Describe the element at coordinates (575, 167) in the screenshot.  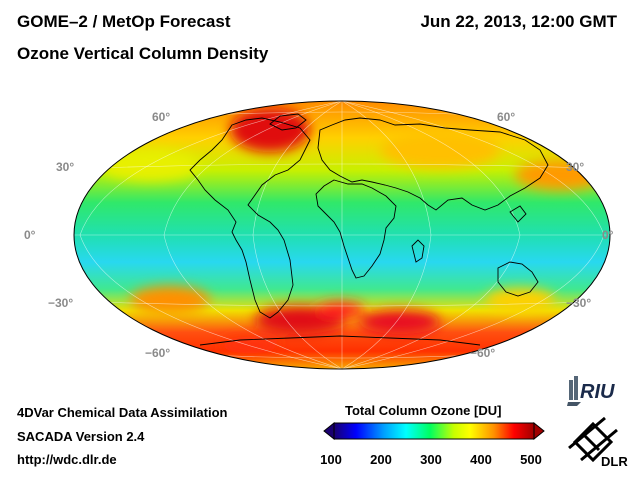
I see `lat-label-right-30: 30°` at that location.